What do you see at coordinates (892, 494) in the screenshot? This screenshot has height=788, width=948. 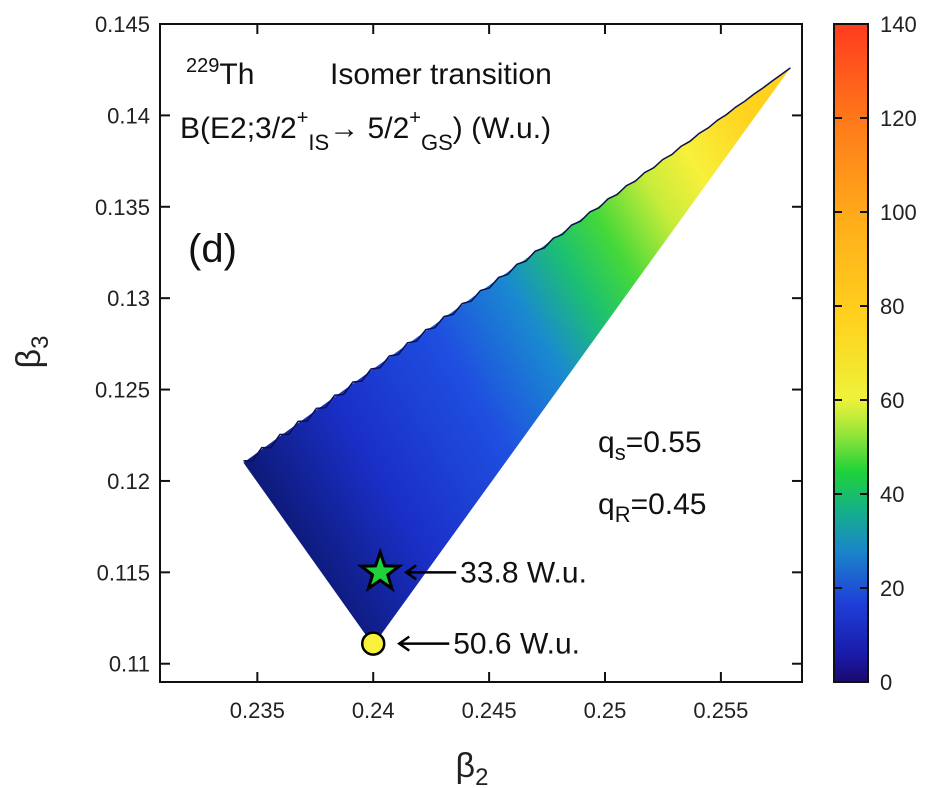 I see `colorbar-tick-label: 40` at bounding box center [892, 494].